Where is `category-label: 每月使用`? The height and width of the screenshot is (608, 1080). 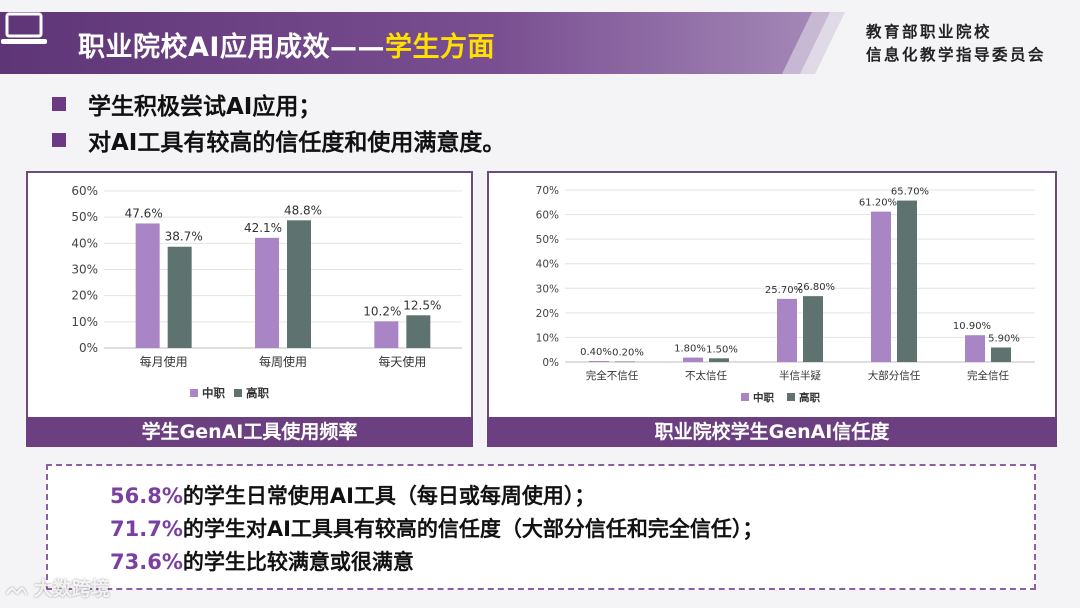
category-label: 每月使用 is located at coordinates (164, 361).